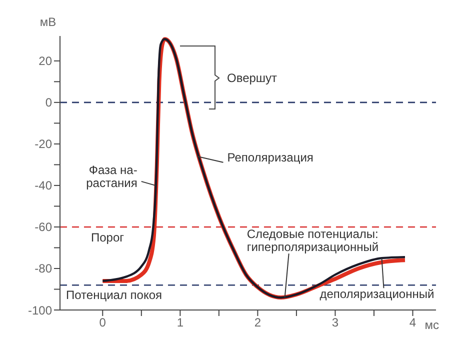 The width and height of the screenshot is (474, 358). Describe the element at coordinates (258, 323) in the screenshot. I see `x-tick-label: 2` at that location.